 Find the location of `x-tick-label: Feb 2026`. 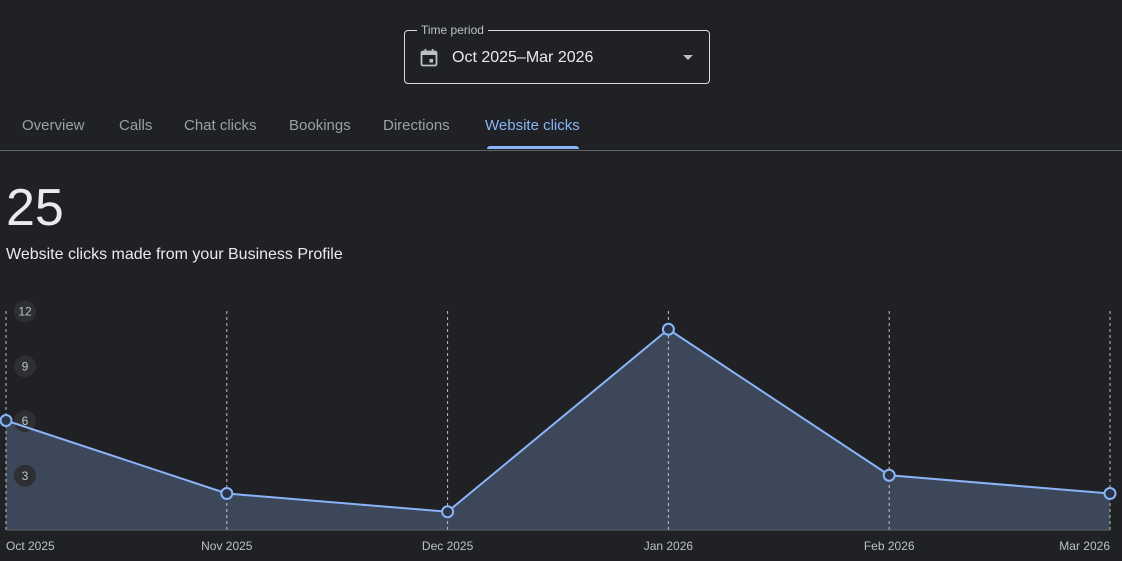

x-tick-label: Feb 2026 is located at coordinates (889, 546).